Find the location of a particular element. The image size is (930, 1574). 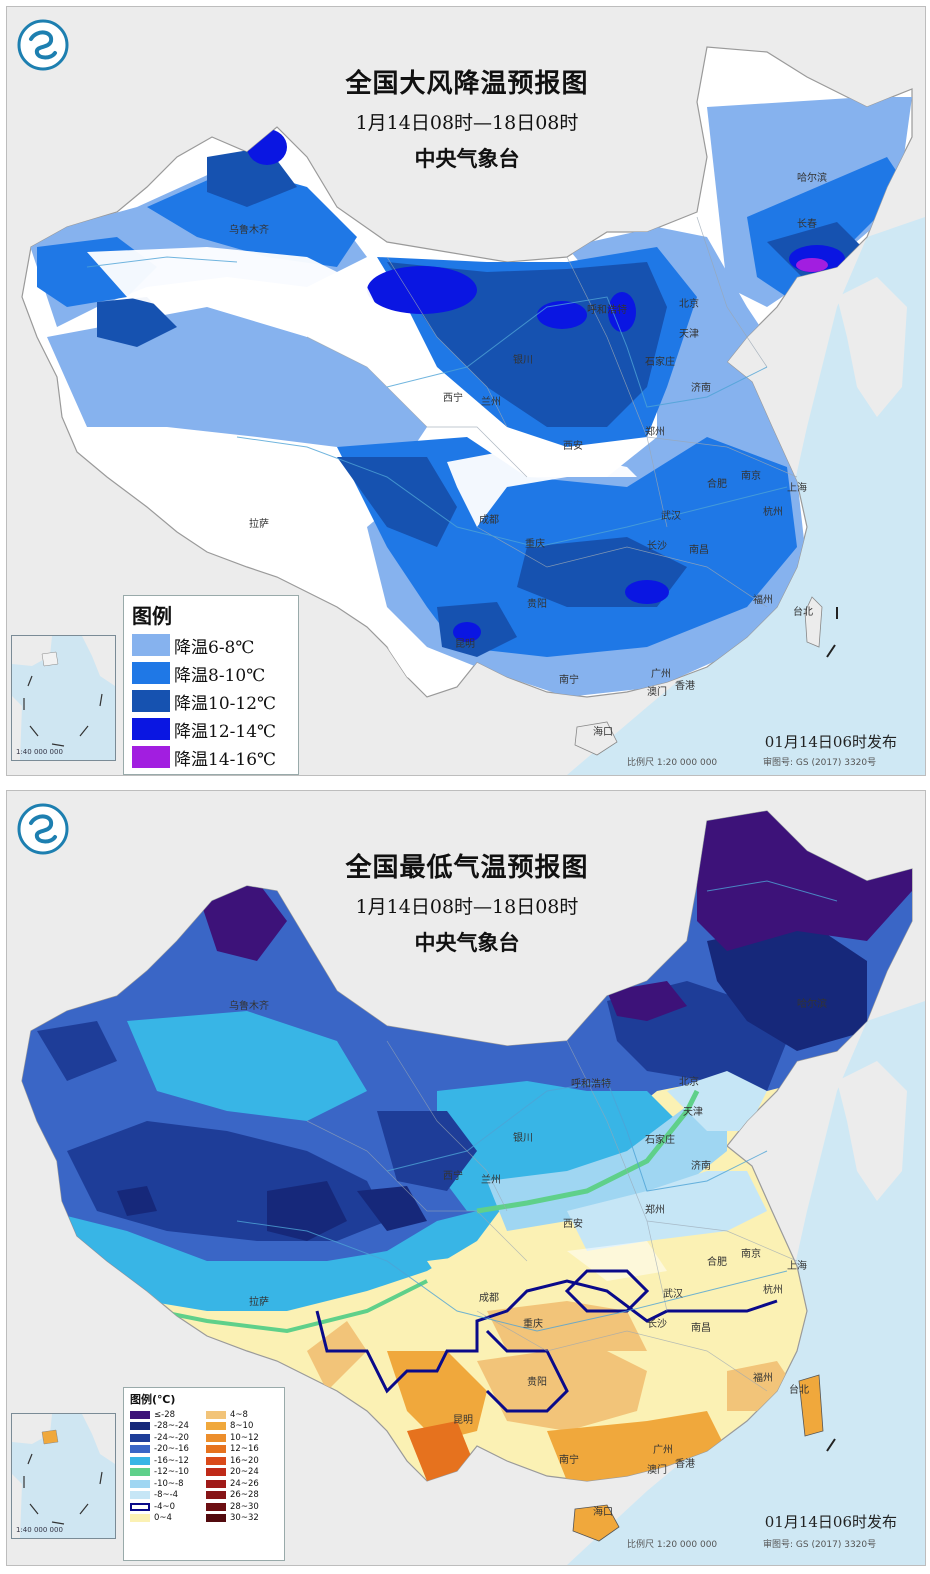

legend-item: 24~26 is located at coordinates (244, 1484).